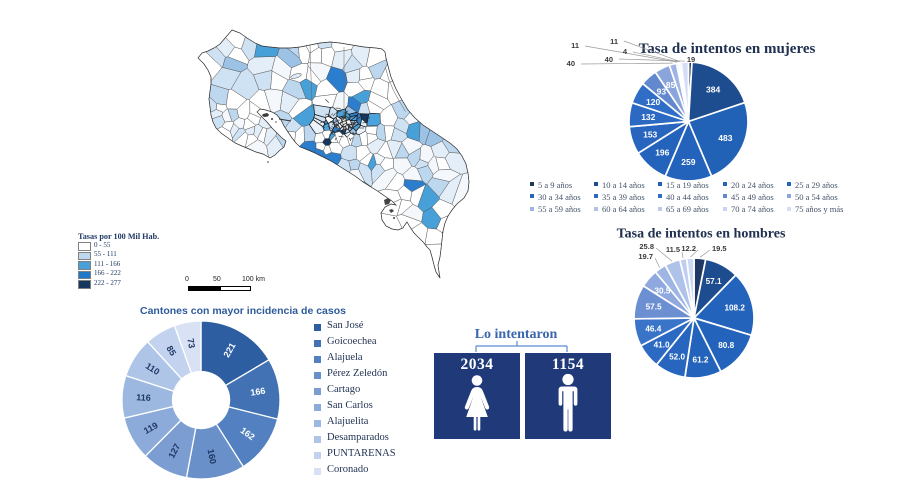  What do you see at coordinates (673, 249) in the screenshot?
I see `svg-text: 11.5` at bounding box center [673, 249].